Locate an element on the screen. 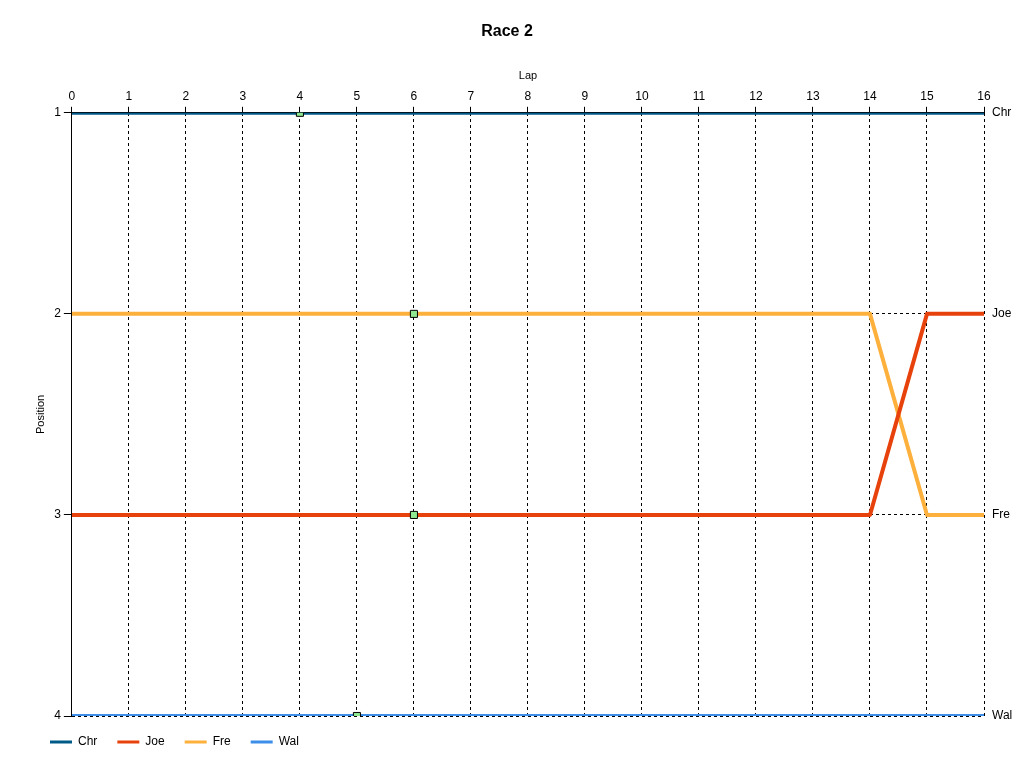  x-axis-title: Lap is located at coordinates (528, 74).